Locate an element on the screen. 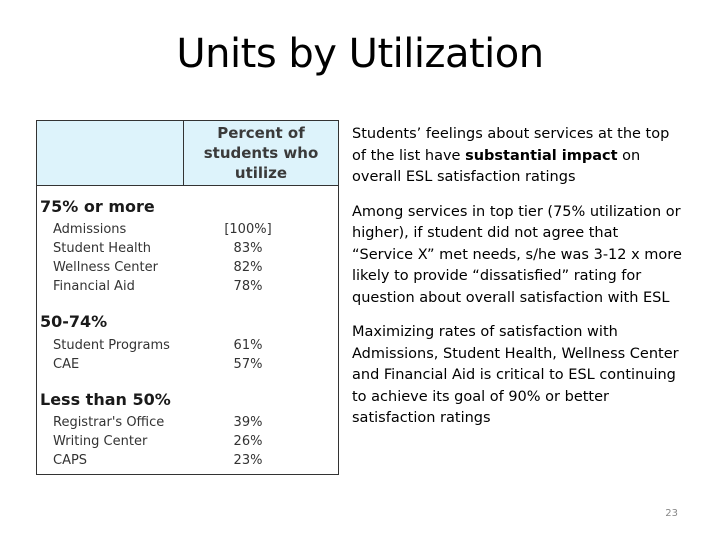  row-label: Admissions is located at coordinates (90, 229).